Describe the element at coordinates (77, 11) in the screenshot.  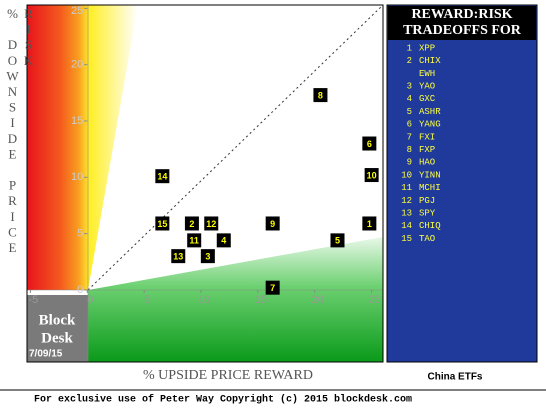
I see `y-tick-label: 25` at that location.